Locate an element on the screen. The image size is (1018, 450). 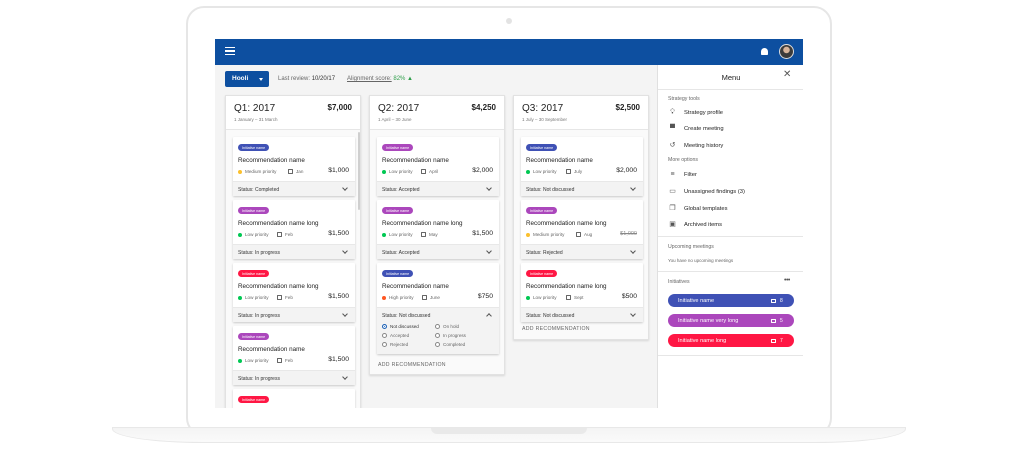
chevron-up-icon is located at coordinates (489, 316).